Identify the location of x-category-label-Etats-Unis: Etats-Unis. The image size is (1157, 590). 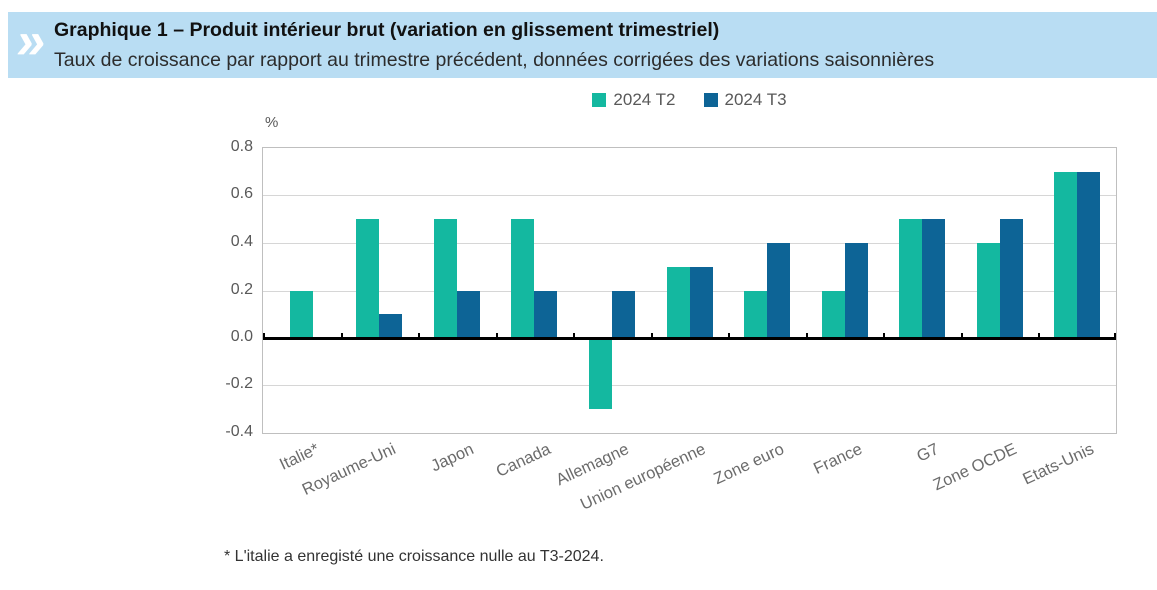
(1058, 464).